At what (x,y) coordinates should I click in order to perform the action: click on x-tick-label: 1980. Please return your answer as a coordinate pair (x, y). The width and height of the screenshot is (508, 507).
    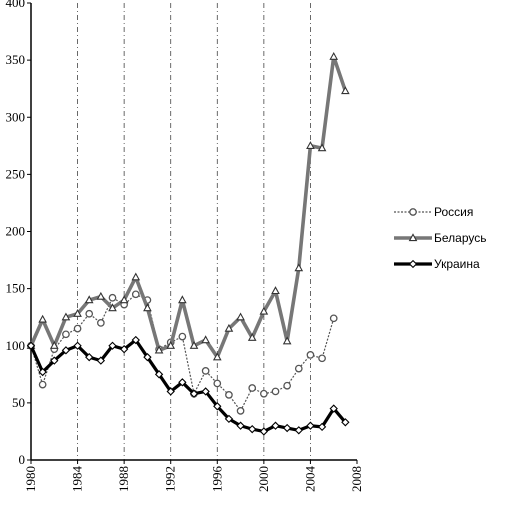
    Looking at the image, I should click on (30, 479).